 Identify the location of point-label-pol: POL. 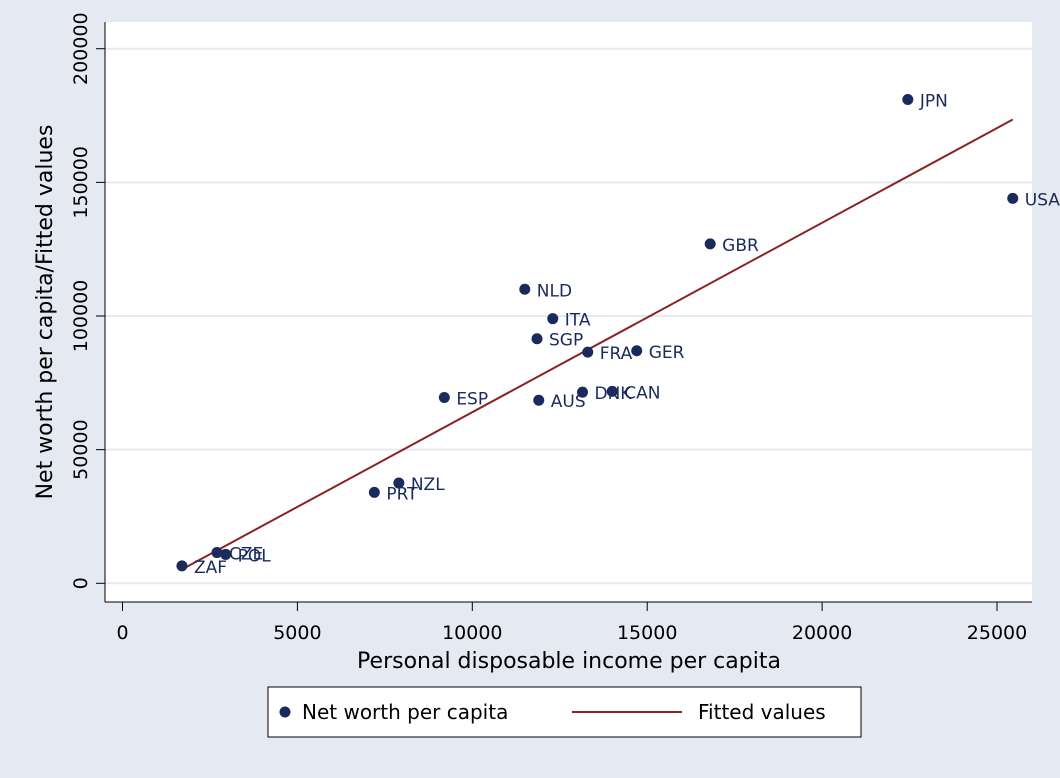
(255, 556).